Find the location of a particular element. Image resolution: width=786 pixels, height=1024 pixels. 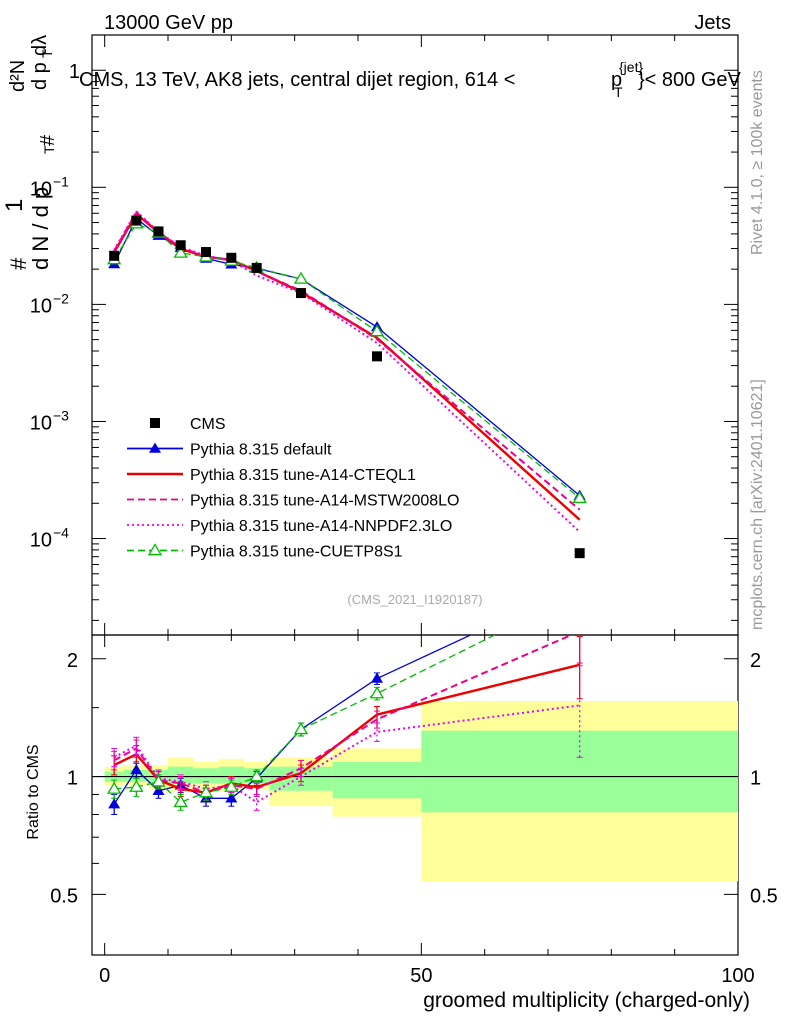

y-tick-exponent-main: −1 is located at coordinates (61, 181).